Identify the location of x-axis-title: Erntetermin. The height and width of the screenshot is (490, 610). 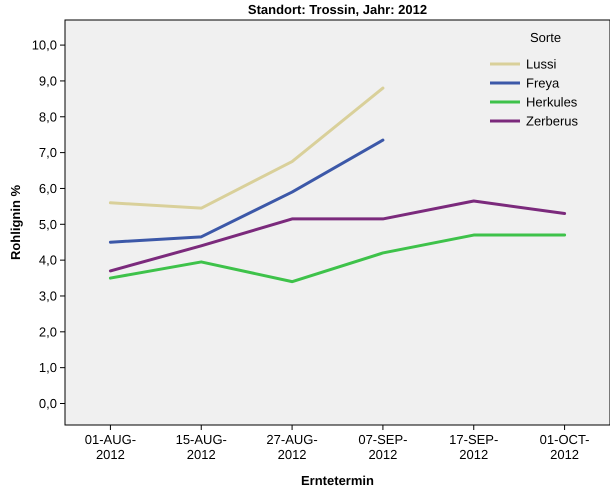
(337, 480).